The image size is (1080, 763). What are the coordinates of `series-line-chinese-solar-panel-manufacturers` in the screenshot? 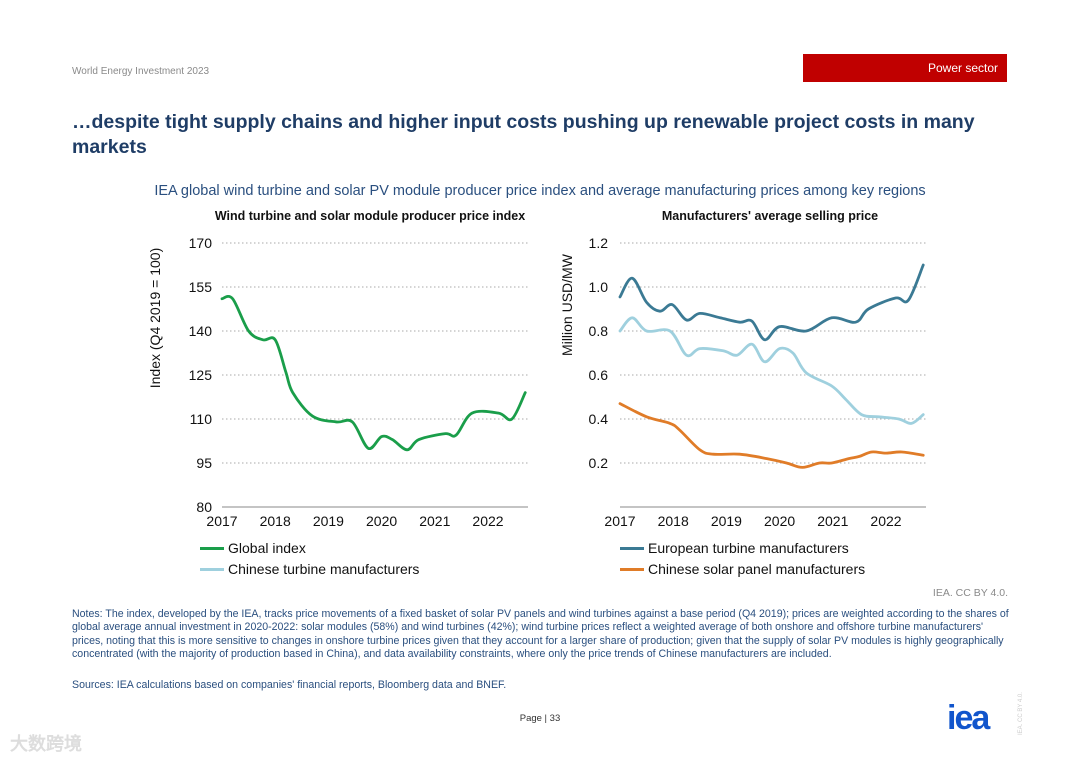 It's located at (771, 435).